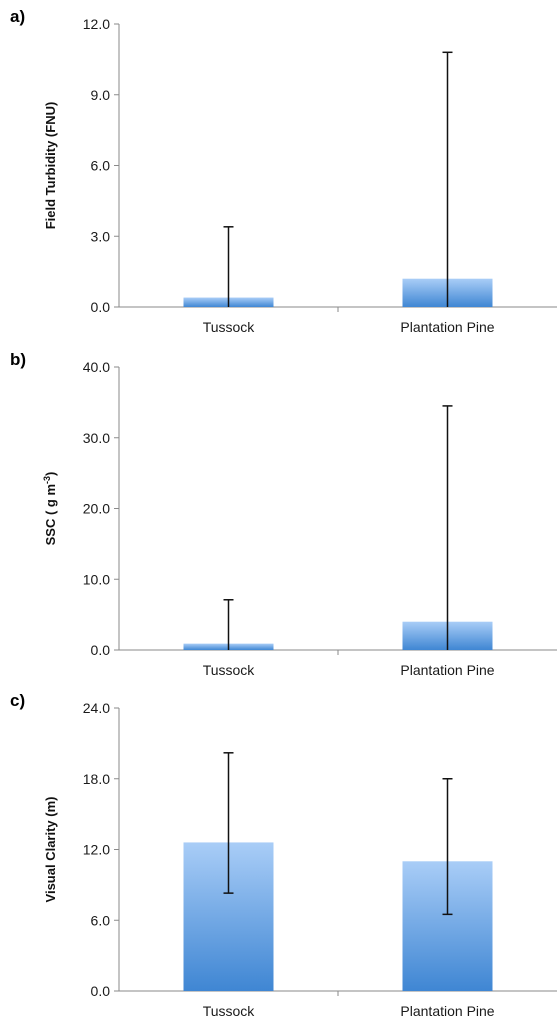  What do you see at coordinates (17, 700) in the screenshot?
I see `panel-label: c)` at bounding box center [17, 700].